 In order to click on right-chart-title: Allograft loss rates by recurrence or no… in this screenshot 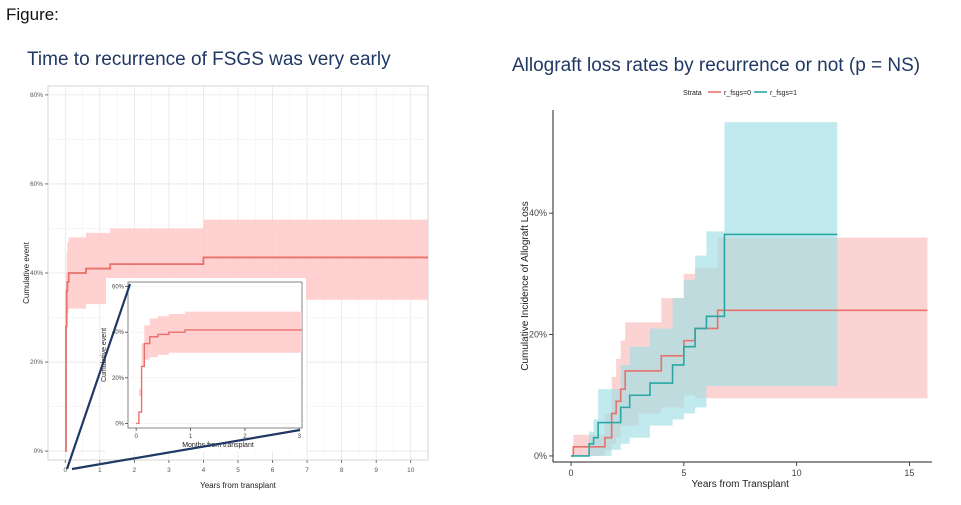, I will do `click(716, 65)`.